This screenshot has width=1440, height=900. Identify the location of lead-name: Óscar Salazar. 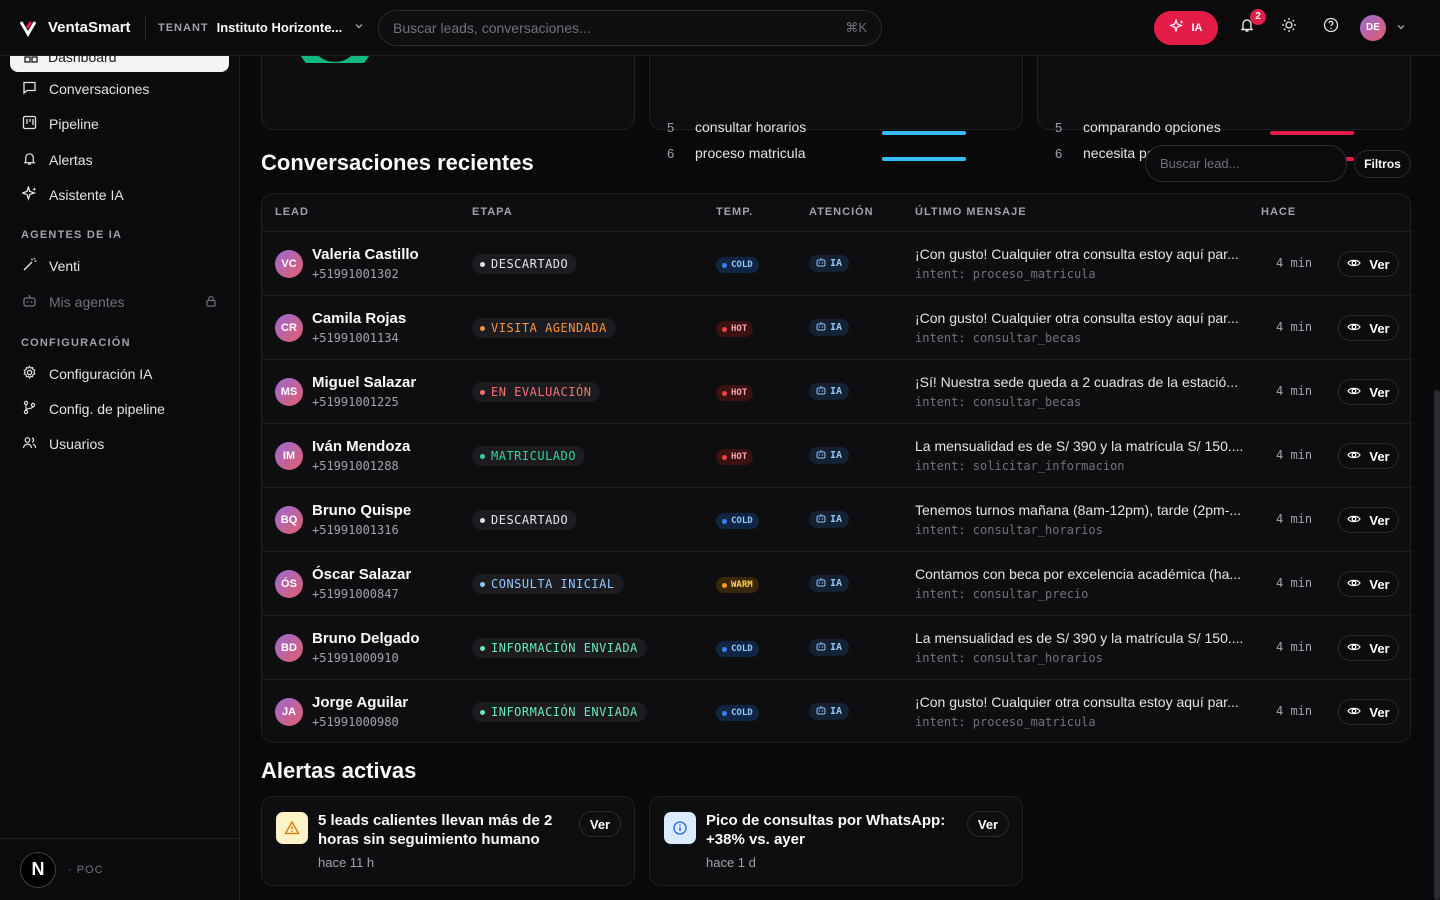
(362, 574).